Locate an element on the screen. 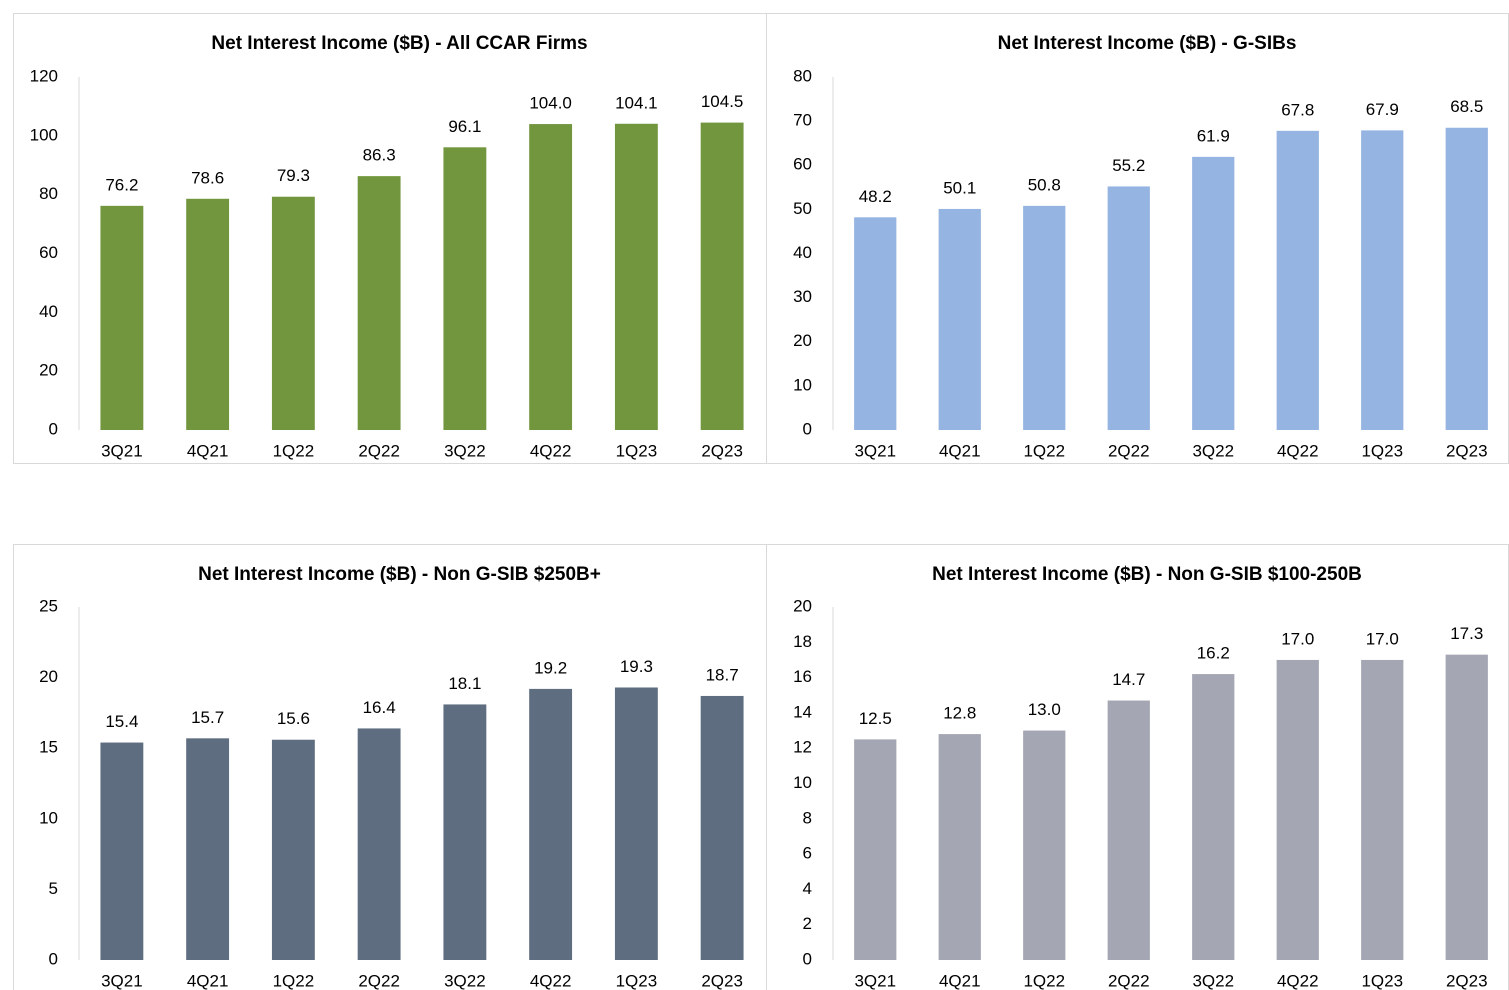 The height and width of the screenshot is (990, 1509). data-label: 104.1 is located at coordinates (636, 102).